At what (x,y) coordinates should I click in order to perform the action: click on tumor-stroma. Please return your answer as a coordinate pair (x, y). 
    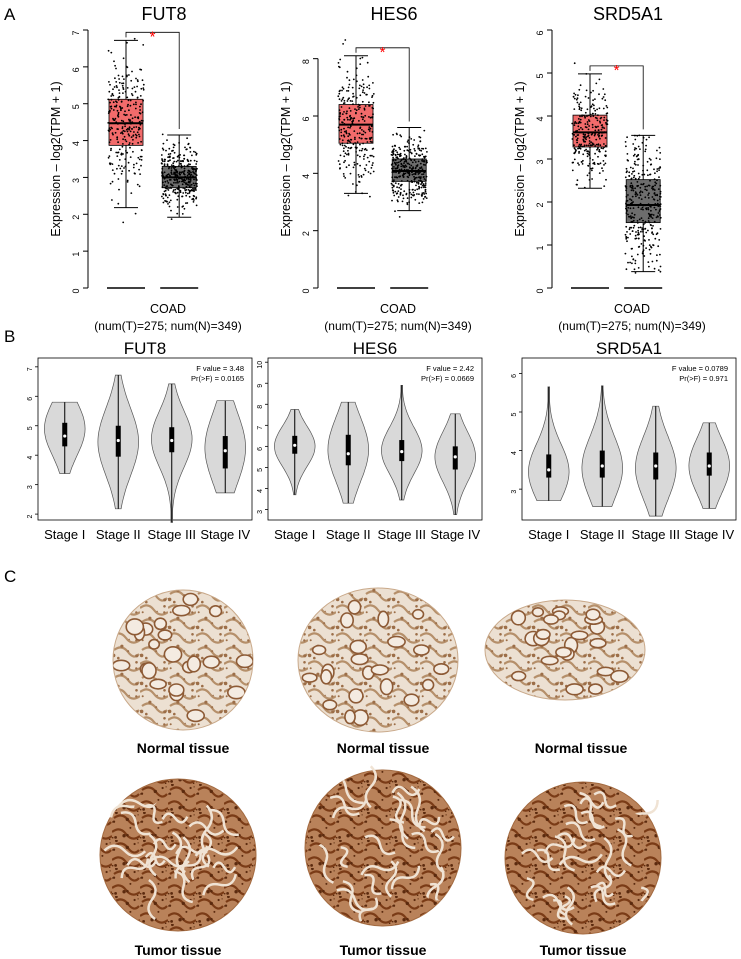
    Looking at the image, I should click on (611, 871).